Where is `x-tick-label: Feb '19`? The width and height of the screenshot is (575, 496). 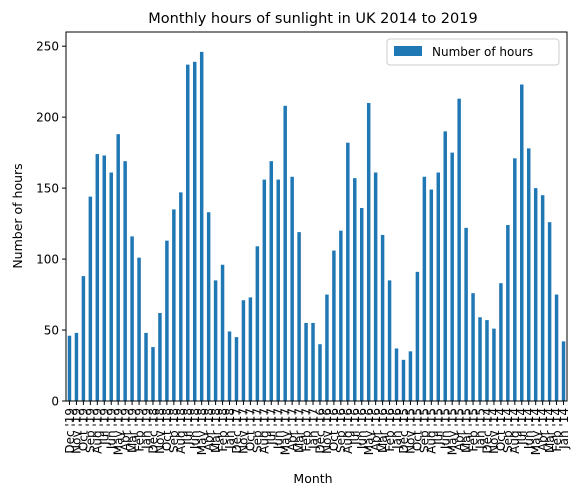 x-tick-label: Feb '19 is located at coordinates (139, 430).